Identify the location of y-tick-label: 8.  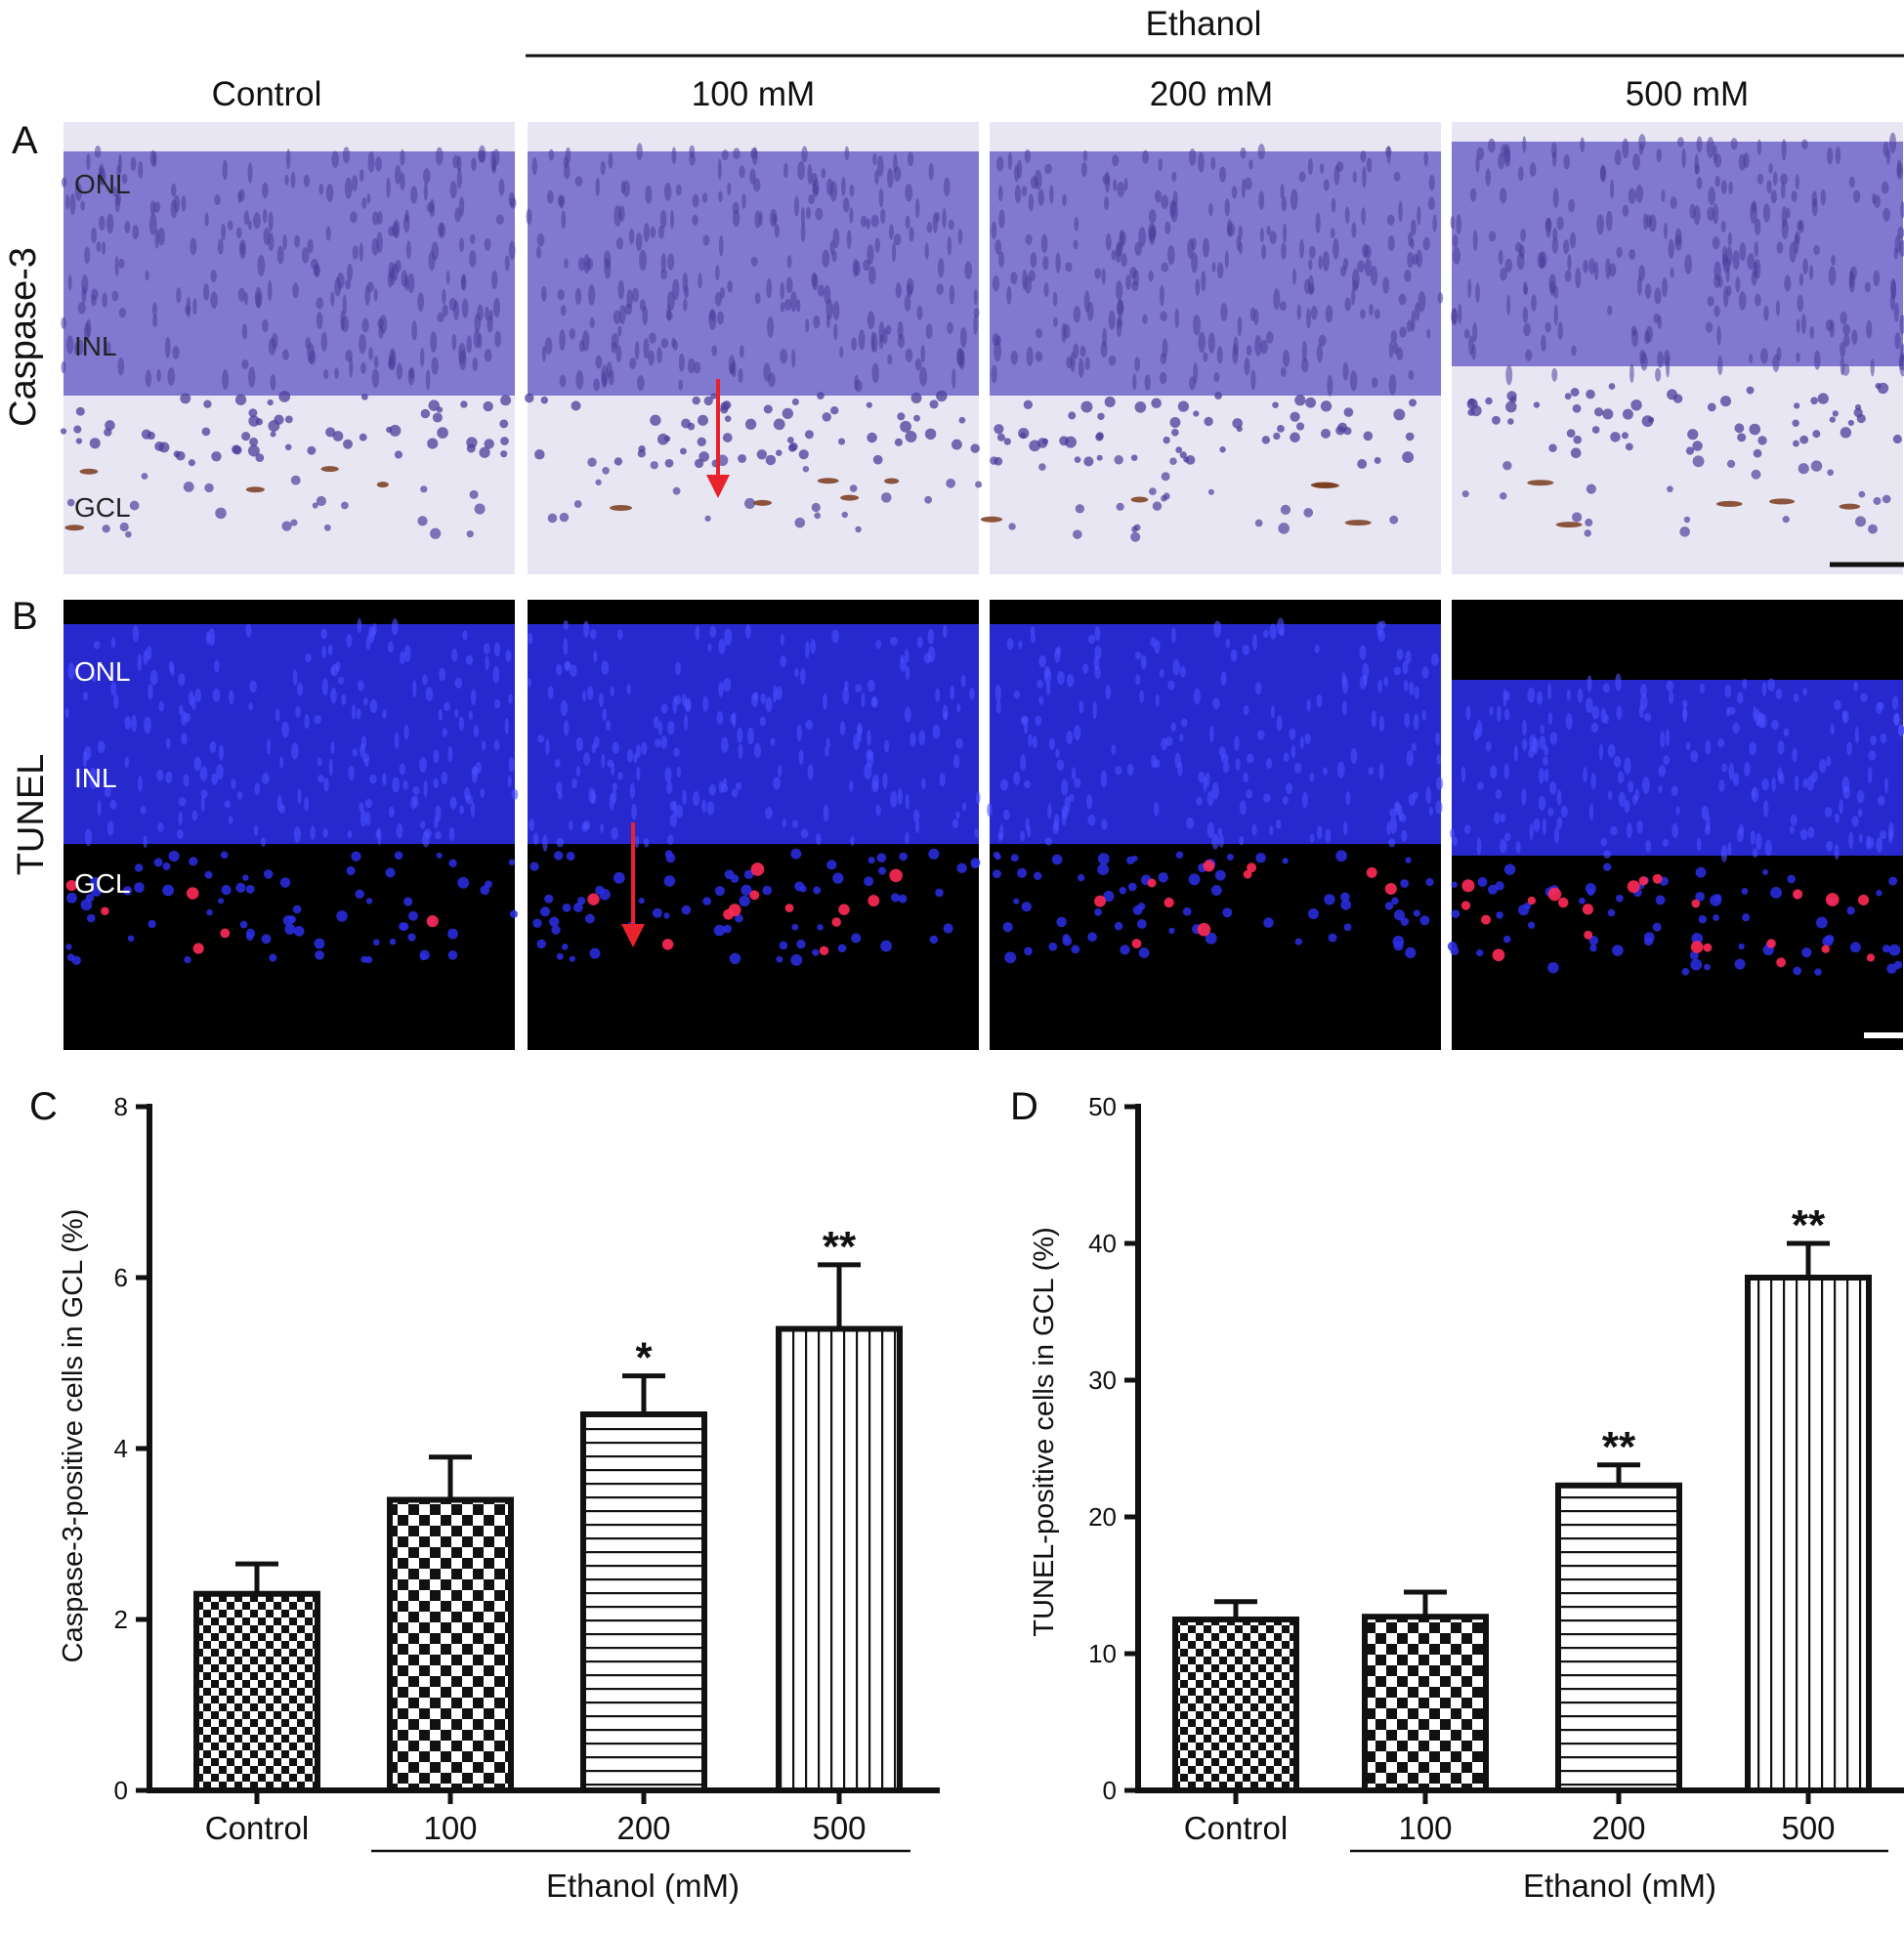
(121, 1106).